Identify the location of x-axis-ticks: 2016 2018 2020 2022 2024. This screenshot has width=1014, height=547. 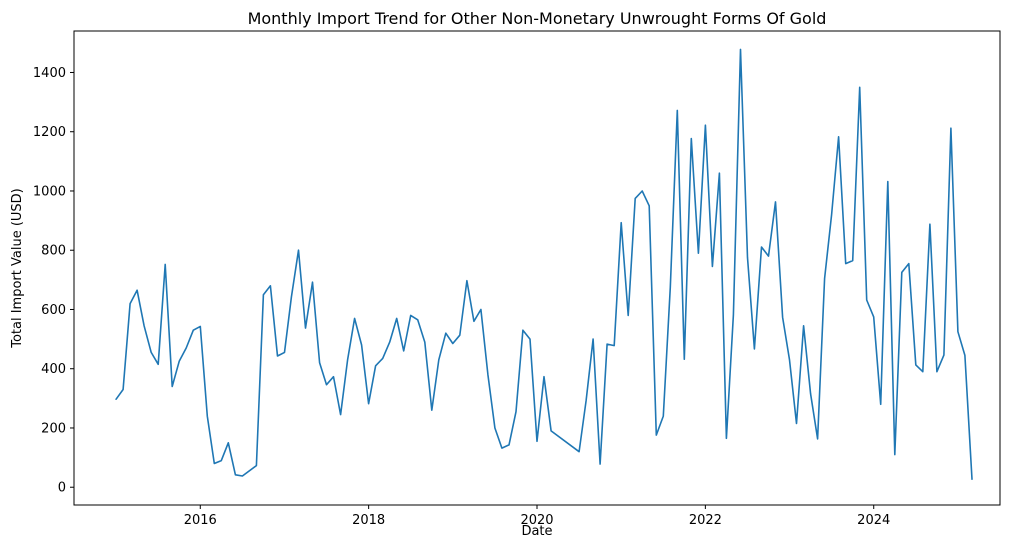
(537, 516).